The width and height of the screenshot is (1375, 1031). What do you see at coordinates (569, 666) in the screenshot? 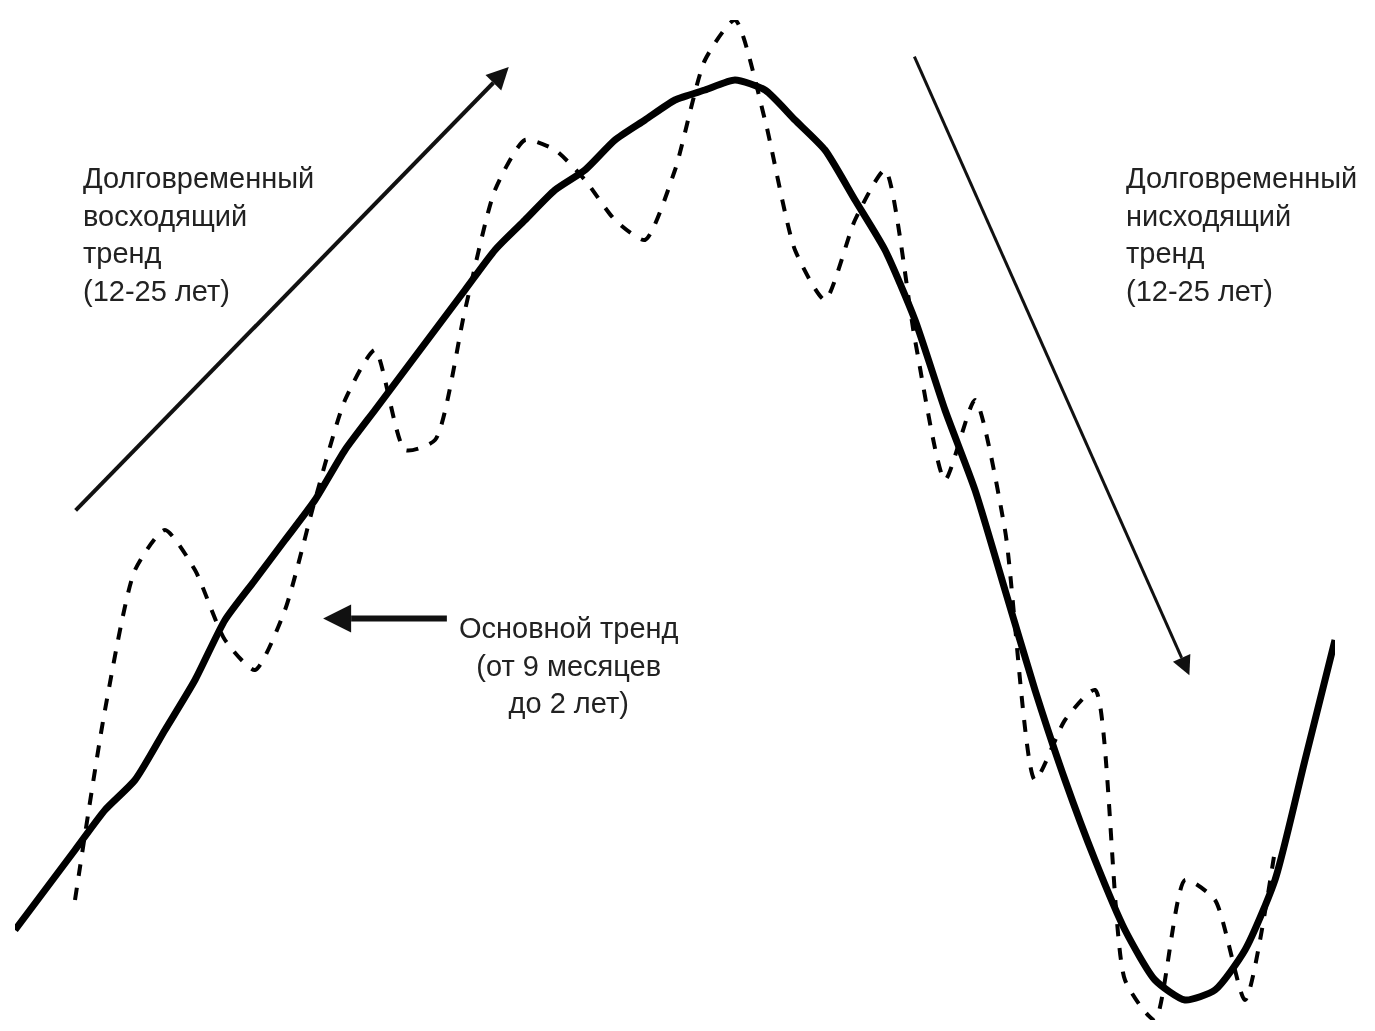
I see `annotation: Основной тренд (от 9 месяцев до 2 лет)` at bounding box center [569, 666].